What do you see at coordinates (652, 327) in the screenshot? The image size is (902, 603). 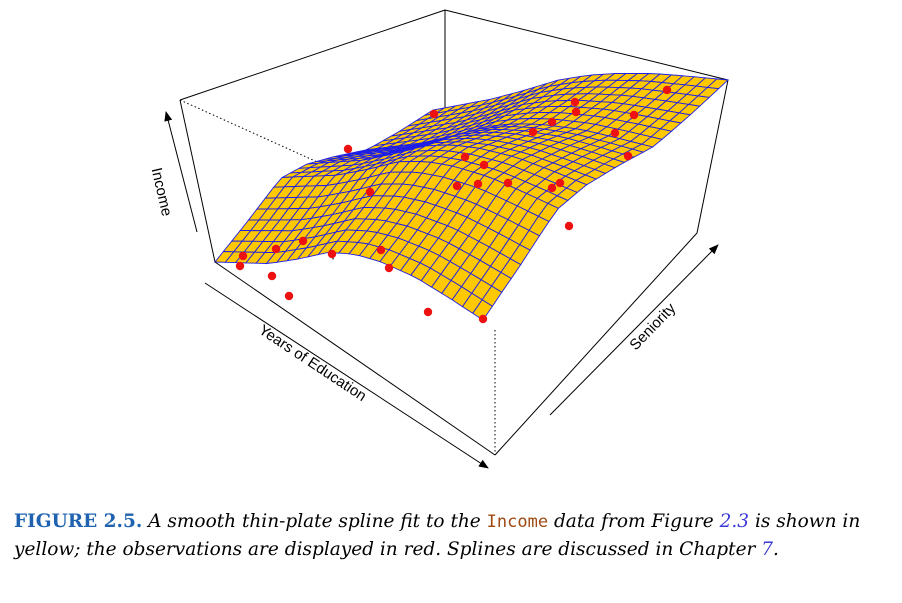 I see `seniority-axis-label: Seniority` at bounding box center [652, 327].